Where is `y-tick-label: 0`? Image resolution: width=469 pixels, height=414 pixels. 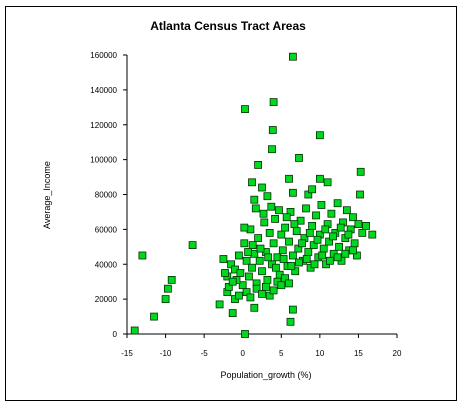
y-tick-label: 0 is located at coordinates (115, 334).